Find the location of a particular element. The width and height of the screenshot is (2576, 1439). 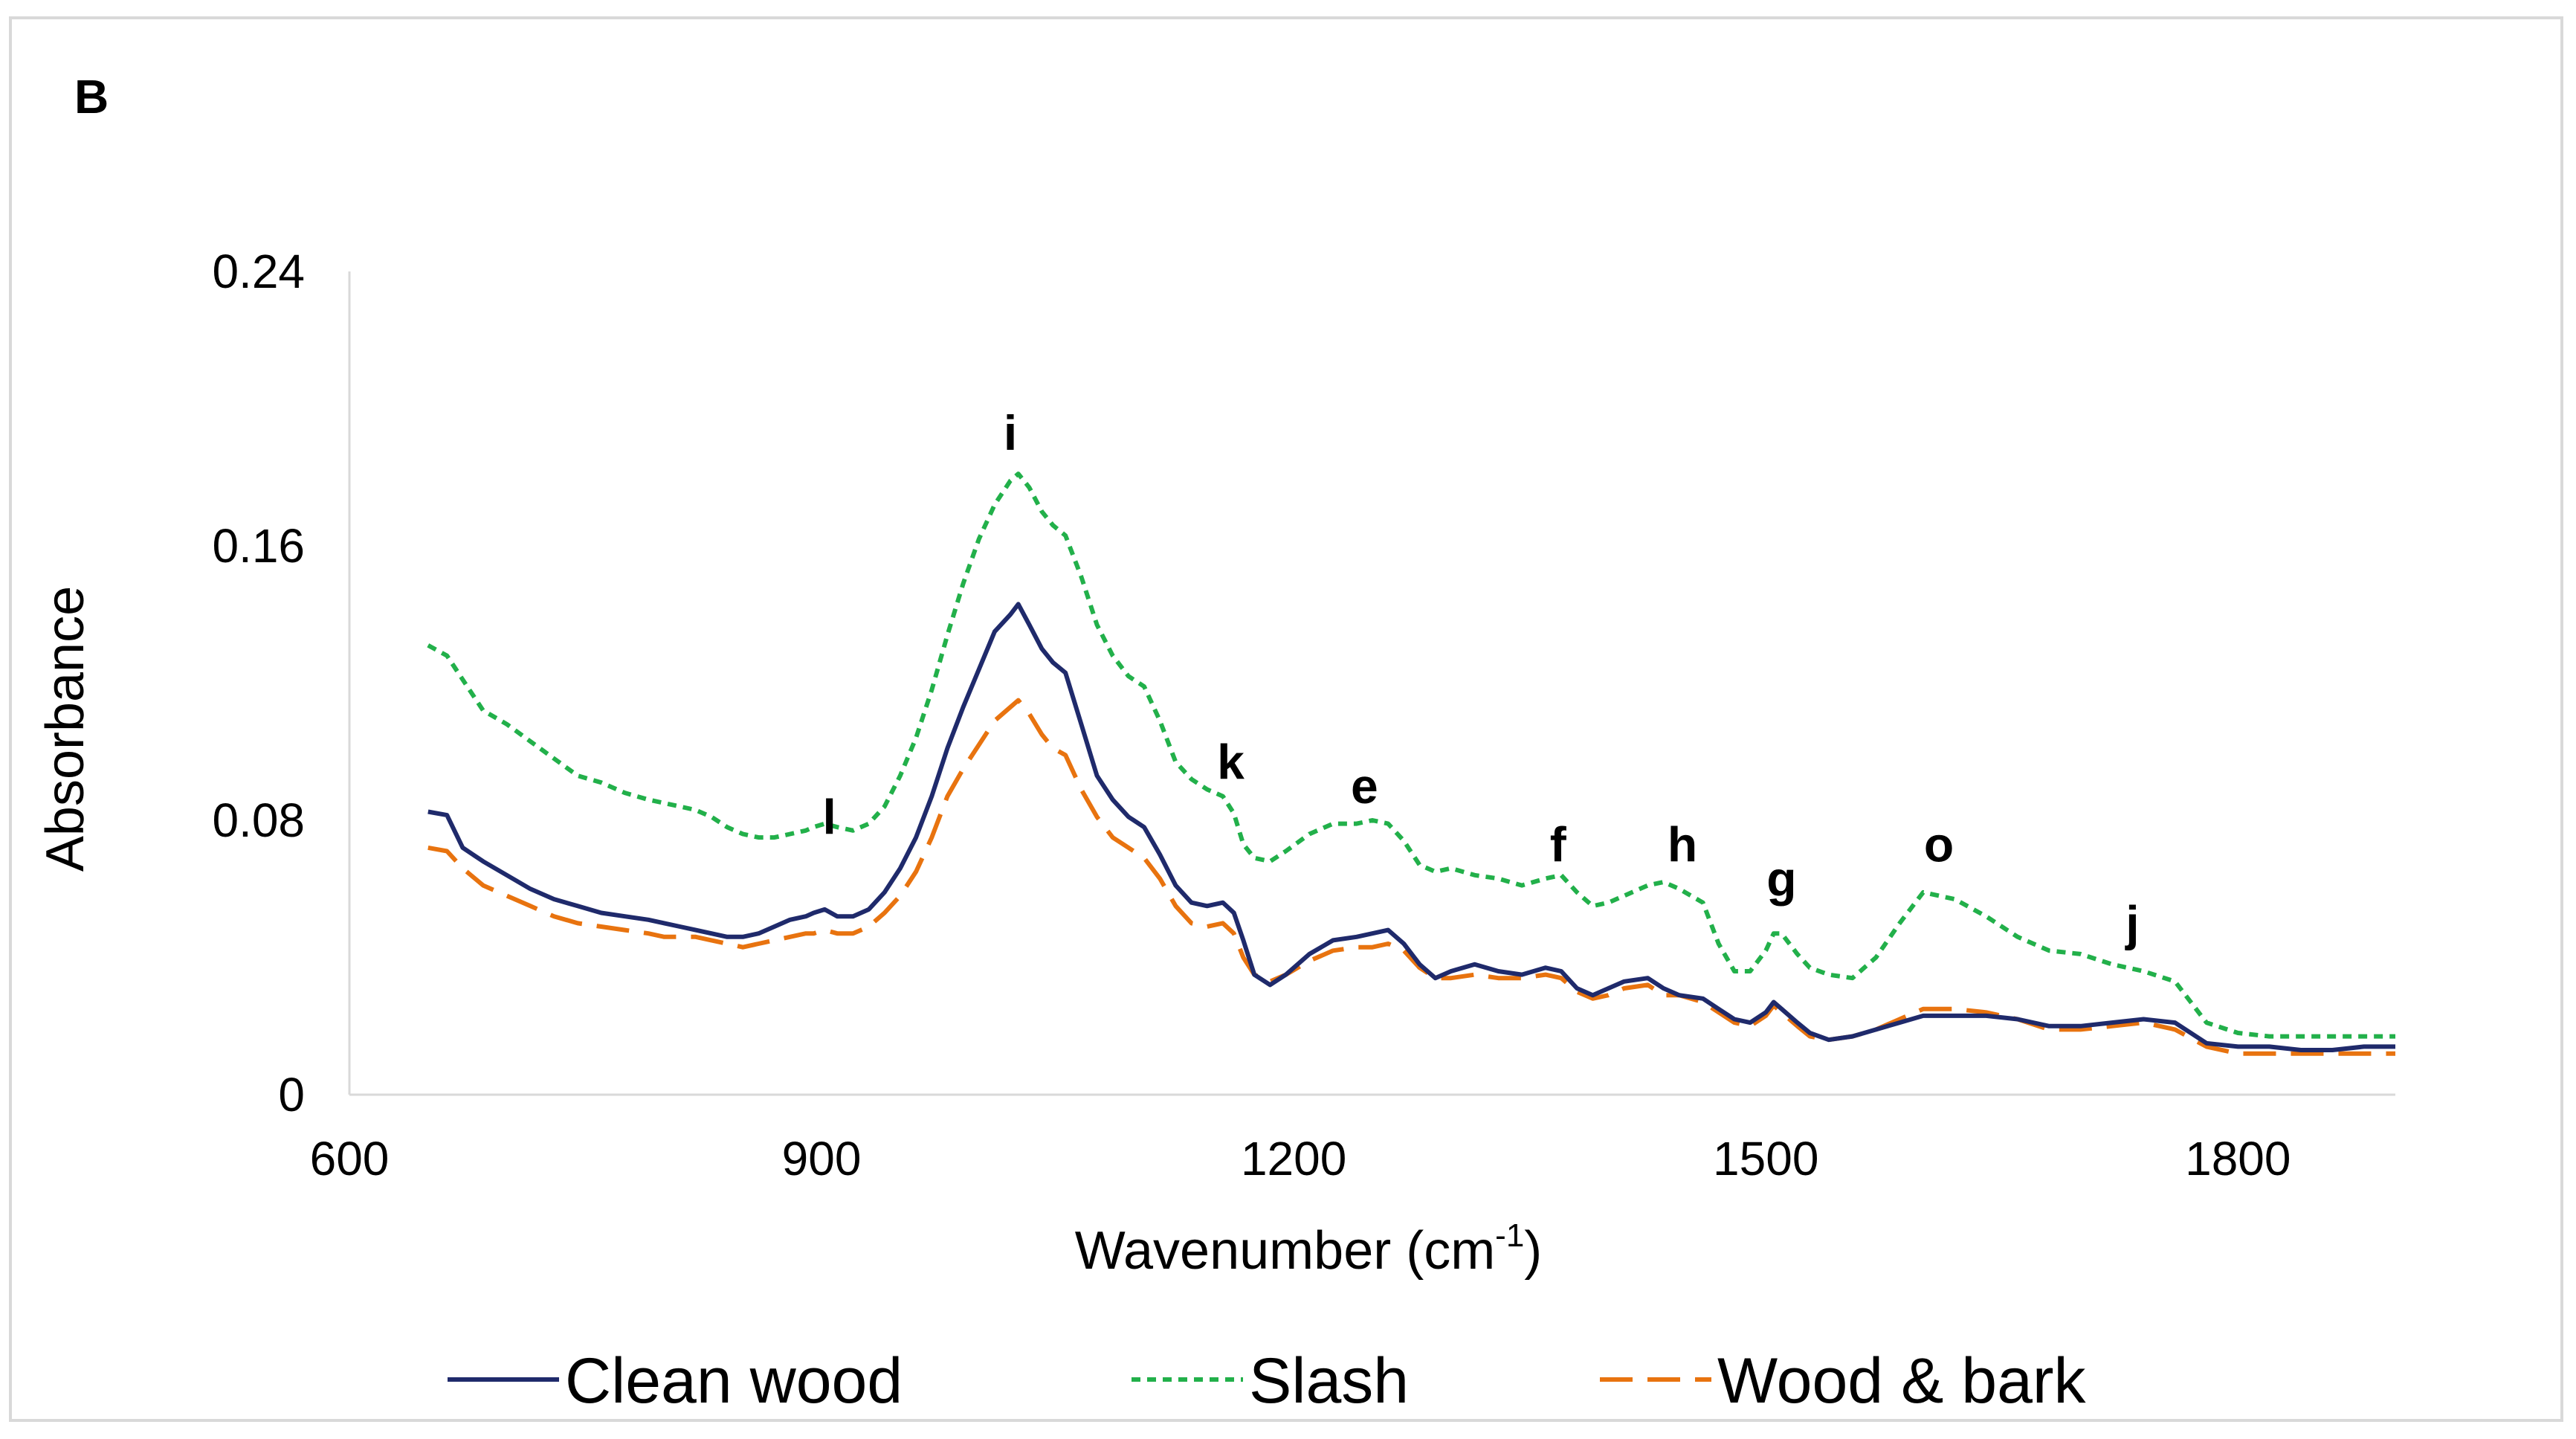

x-axis-title-tail: ) is located at coordinates (1533, 1251).